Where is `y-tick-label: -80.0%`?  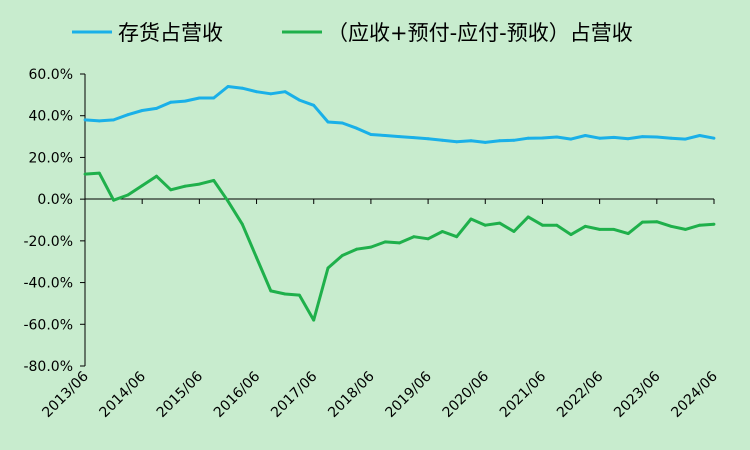 y-tick-label: -80.0% is located at coordinates (48, 367).